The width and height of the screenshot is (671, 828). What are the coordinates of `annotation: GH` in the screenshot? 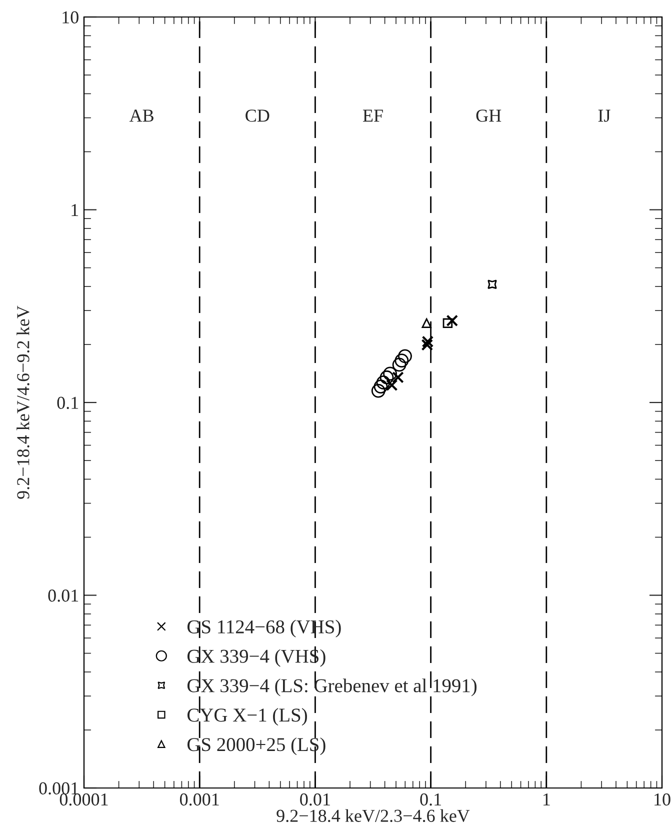 It's located at (489, 116).